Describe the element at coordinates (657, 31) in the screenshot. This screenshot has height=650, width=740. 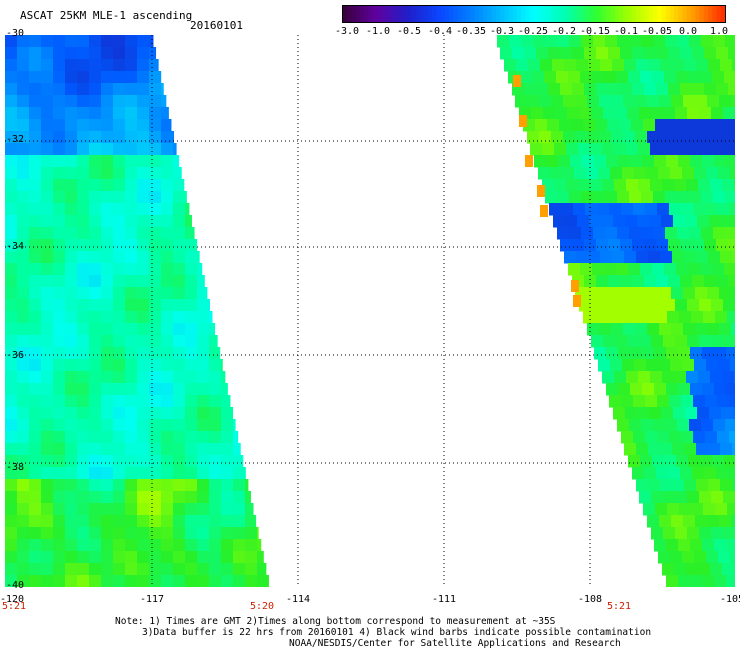
I see `colorbar-label: -0.05` at that location.